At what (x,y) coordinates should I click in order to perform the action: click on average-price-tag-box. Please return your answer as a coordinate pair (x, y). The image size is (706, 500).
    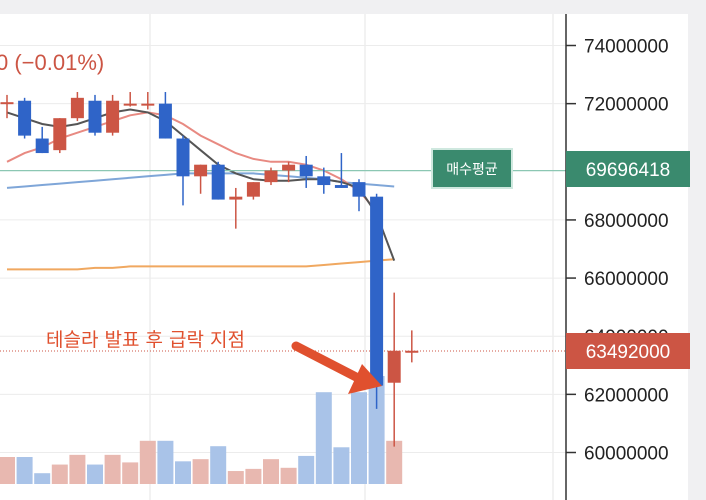
    Looking at the image, I should click on (628, 169).